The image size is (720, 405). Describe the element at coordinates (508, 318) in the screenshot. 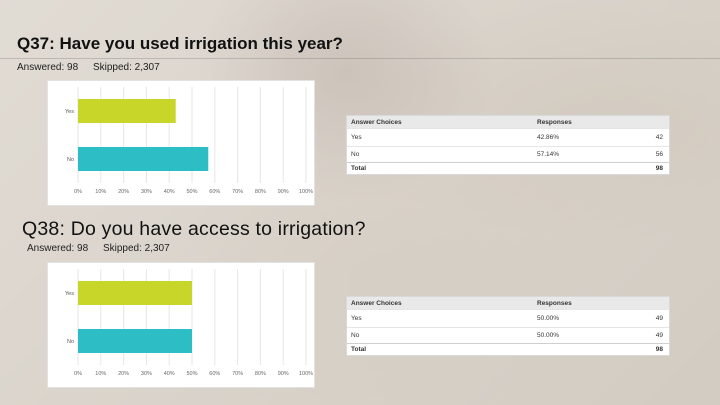

I see `table-row: Yes 50.00% 49` at that location.